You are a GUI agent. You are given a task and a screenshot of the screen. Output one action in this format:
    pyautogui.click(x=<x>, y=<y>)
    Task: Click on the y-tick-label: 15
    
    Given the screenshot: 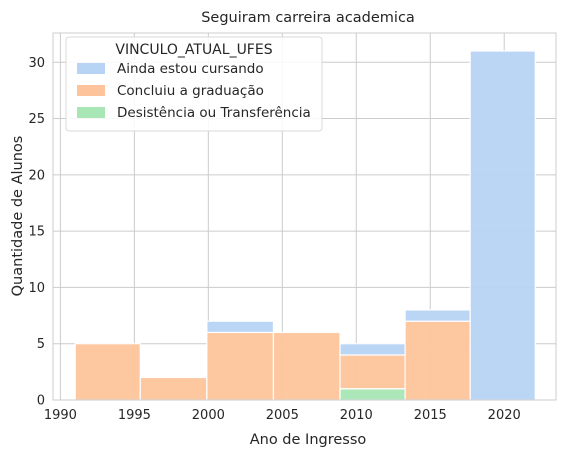 What is the action you would take?
    pyautogui.click(x=36, y=232)
    